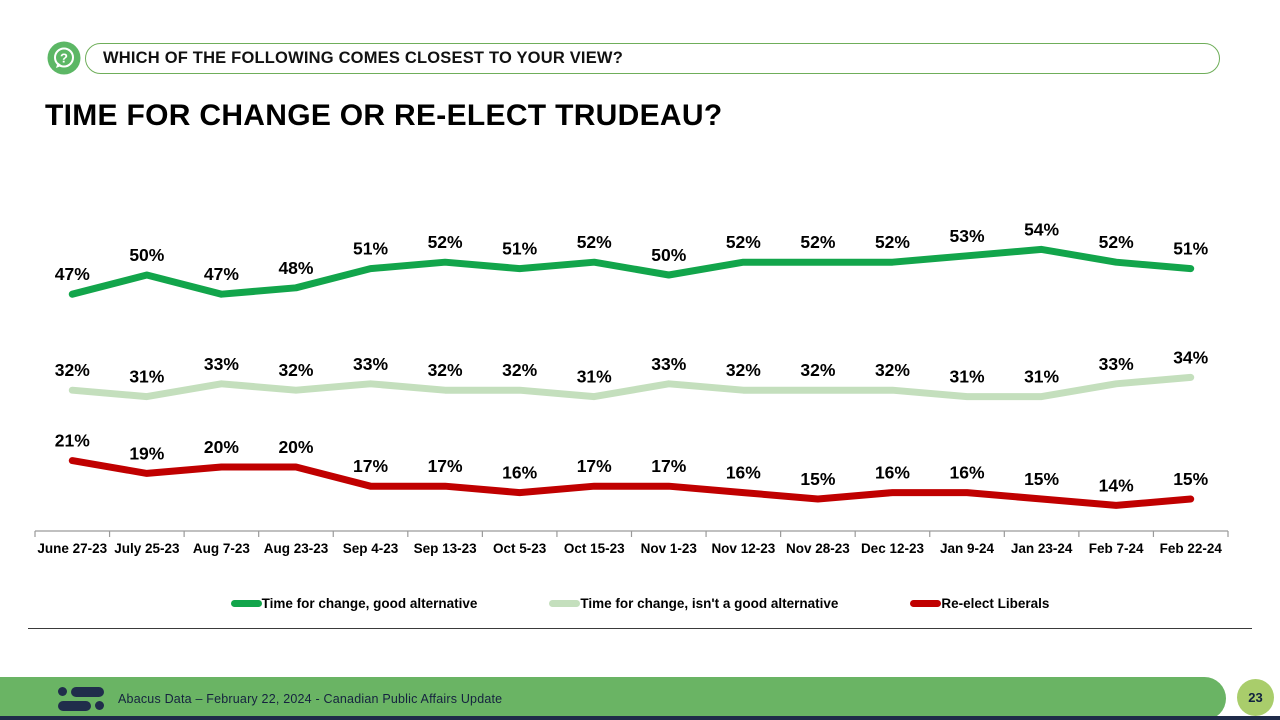 The width and height of the screenshot is (1280, 720). Describe the element at coordinates (640, 628) in the screenshot. I see `divider-line` at that location.